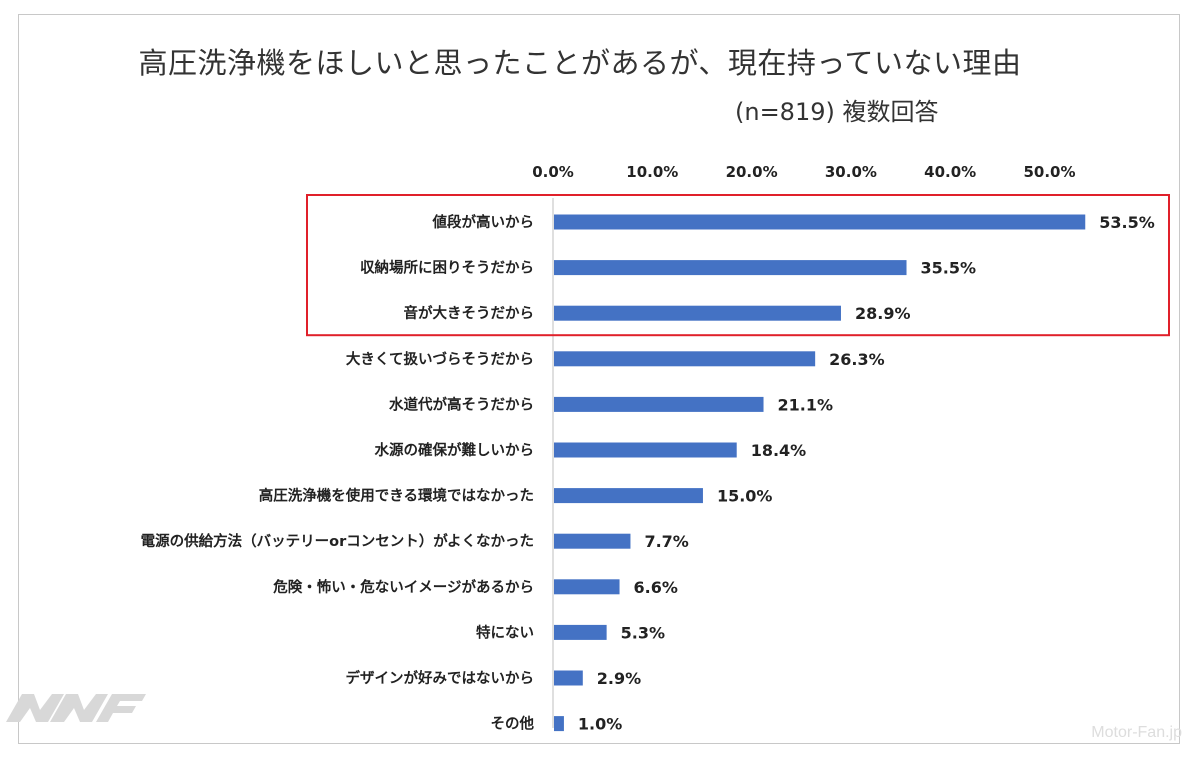 Image resolution: width=1200 pixels, height=759 pixels. I want to click on motor-fan-logo, so click(76, 708).